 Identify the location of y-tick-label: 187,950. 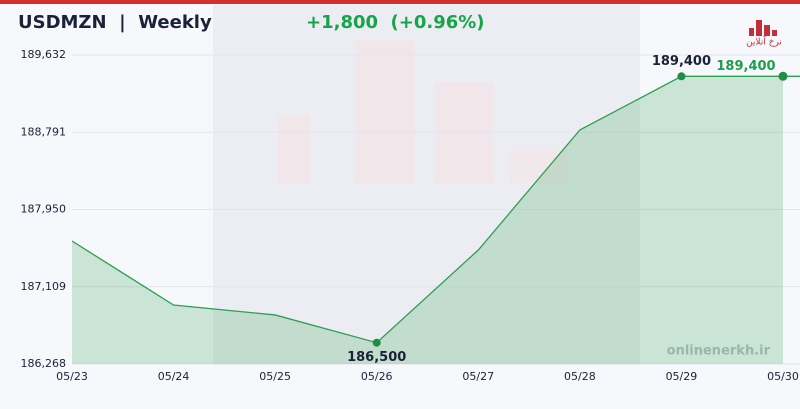
(44, 209).